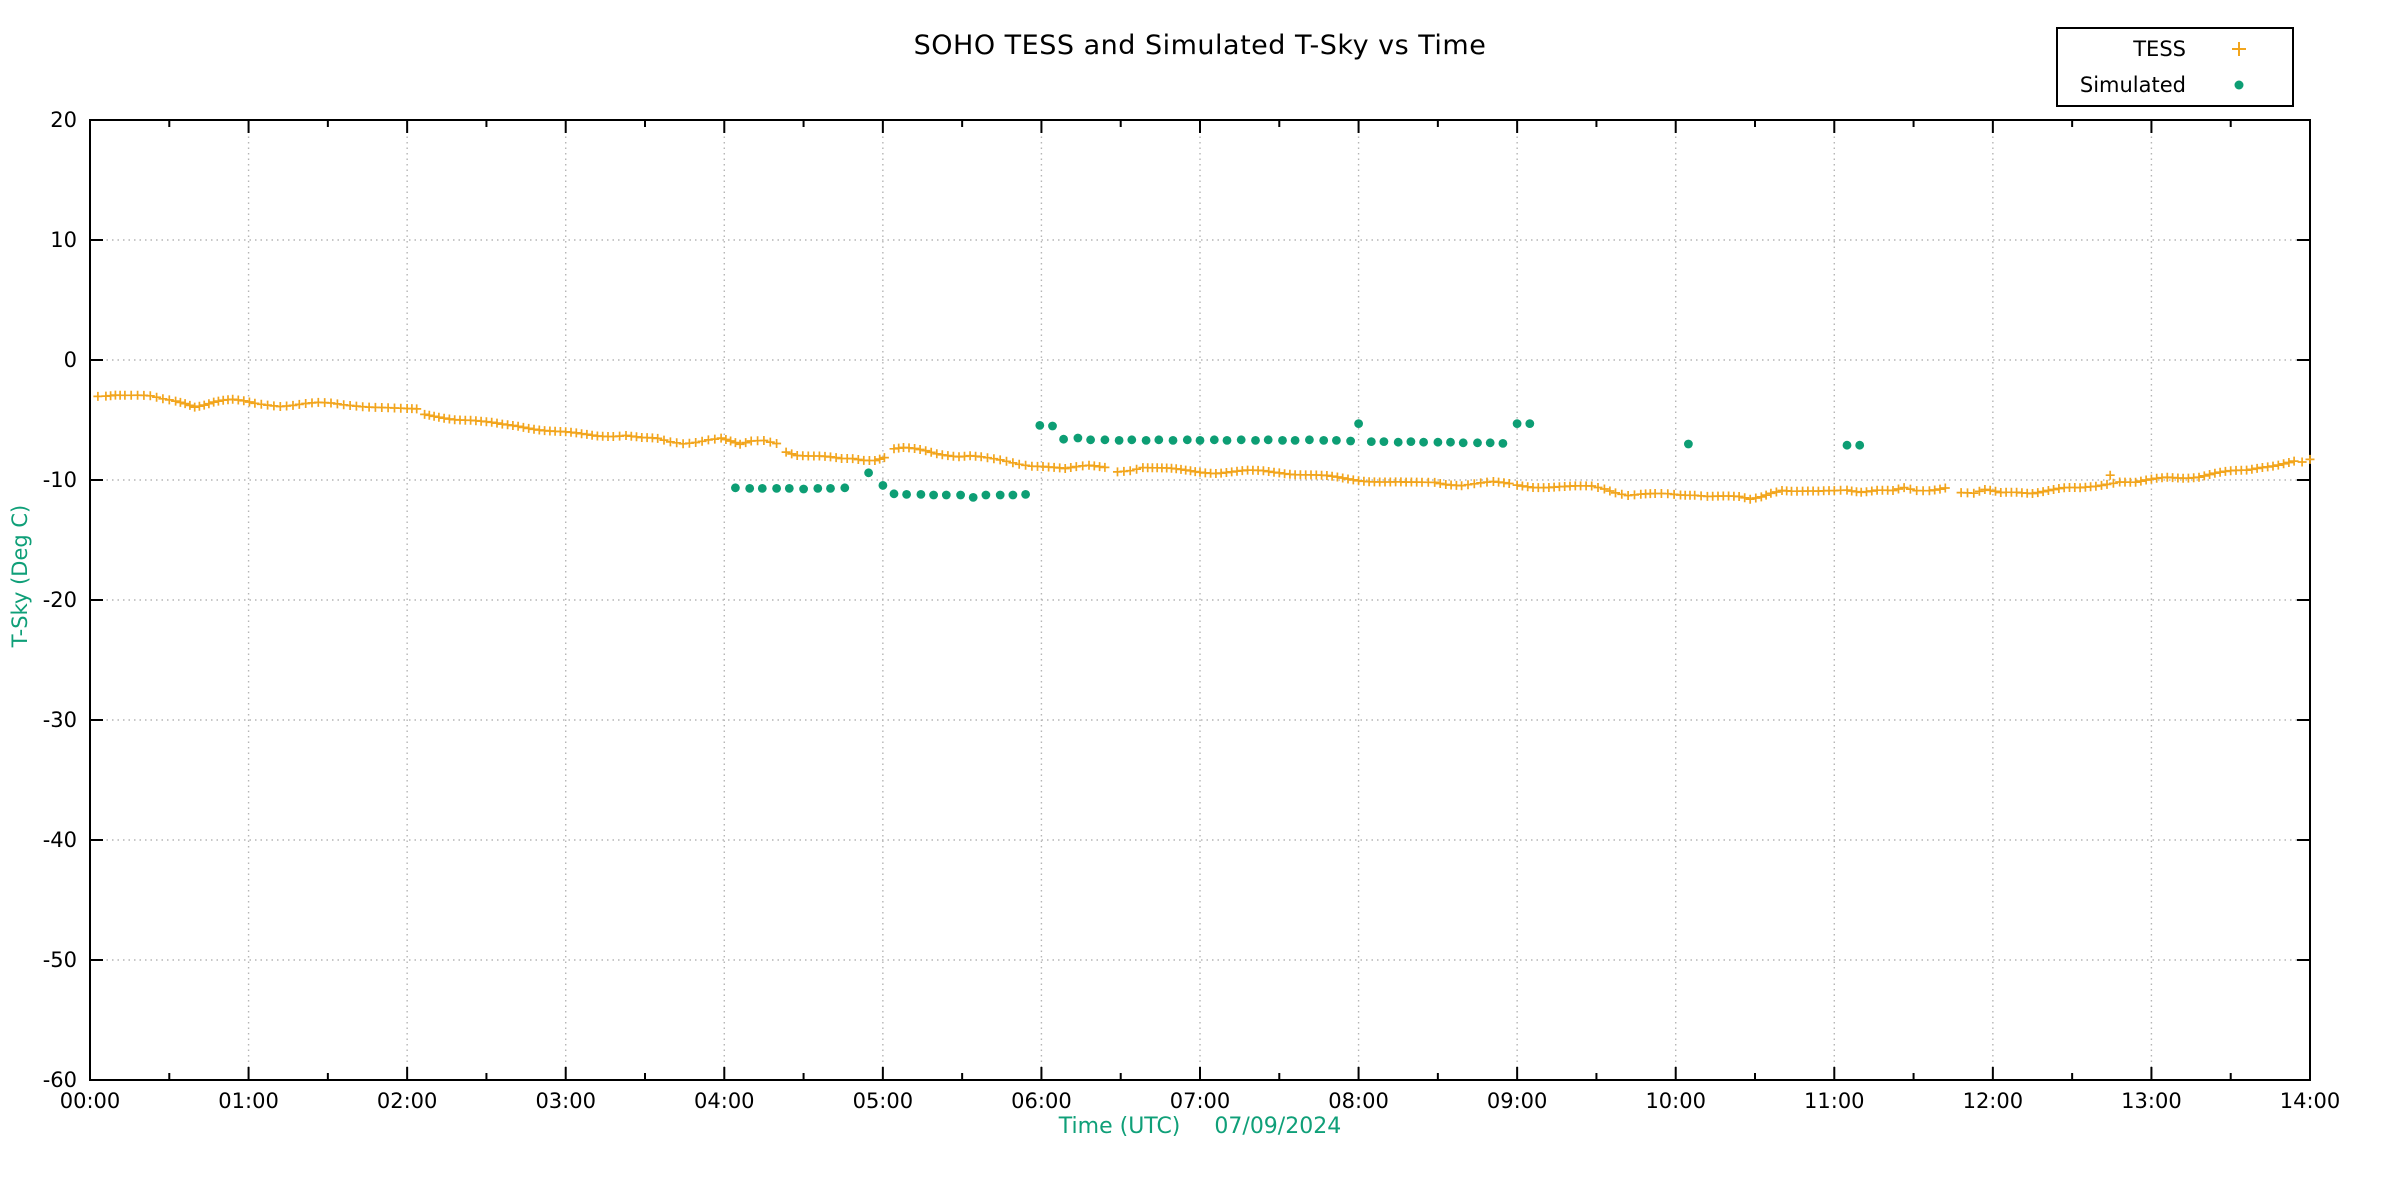 This screenshot has height=1200, width=2400. Describe the element at coordinates (63, 120) in the screenshot. I see `y-tick-label: 20` at that location.